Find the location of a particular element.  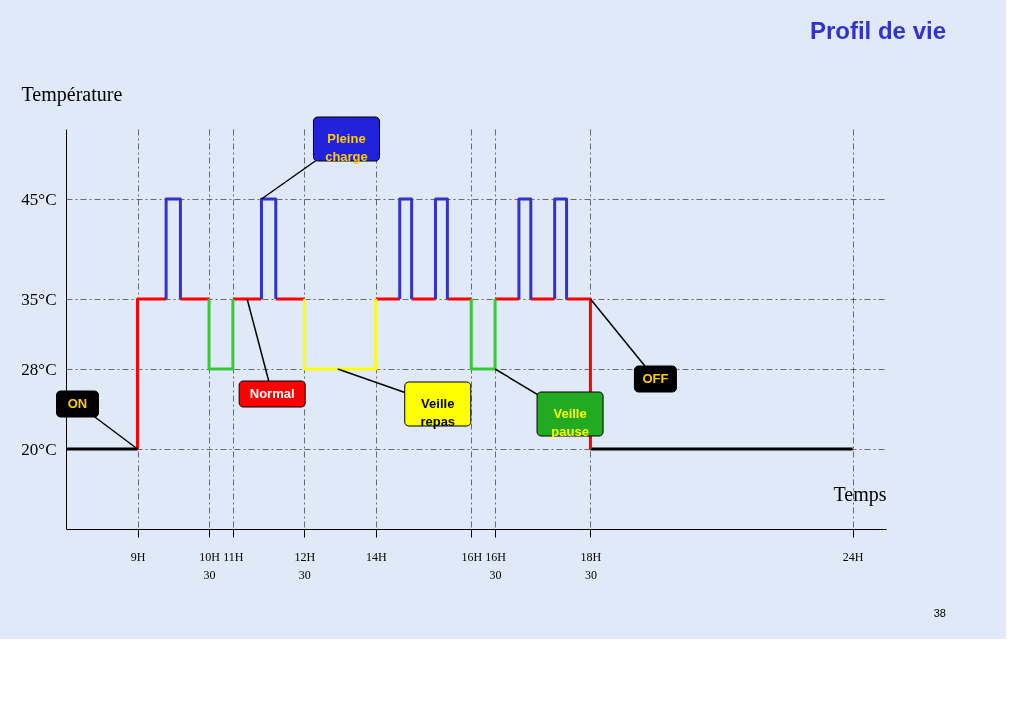

x-tick-label: 11H is located at coordinates (233, 556).